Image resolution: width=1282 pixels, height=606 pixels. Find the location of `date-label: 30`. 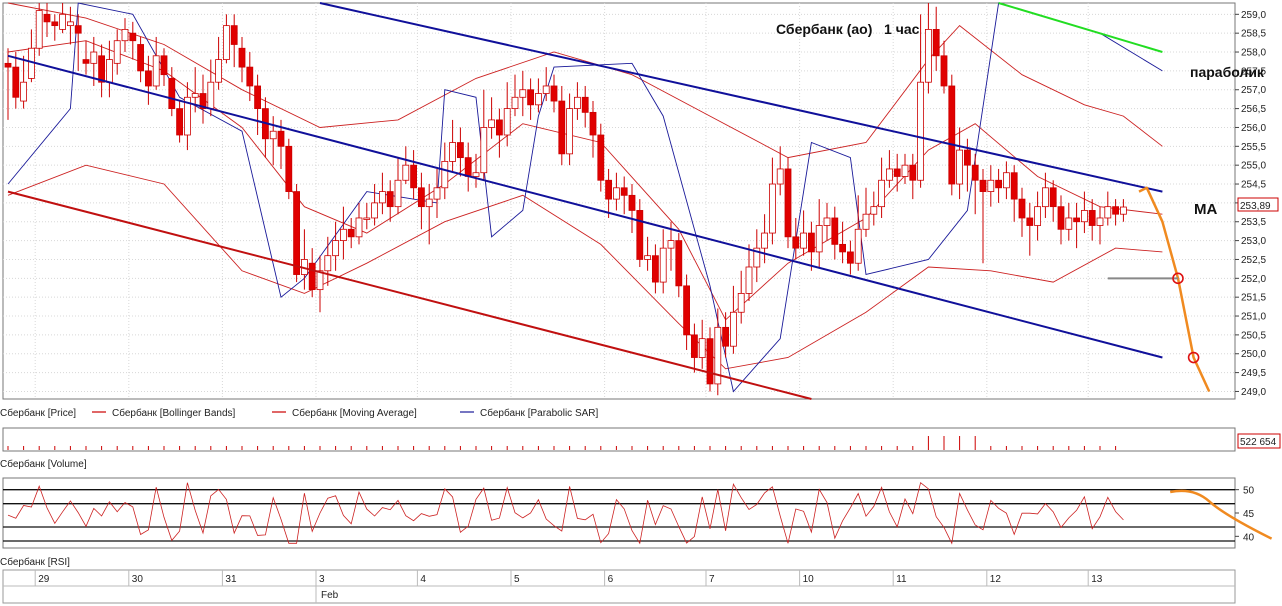

date-label: 30 is located at coordinates (138, 579).